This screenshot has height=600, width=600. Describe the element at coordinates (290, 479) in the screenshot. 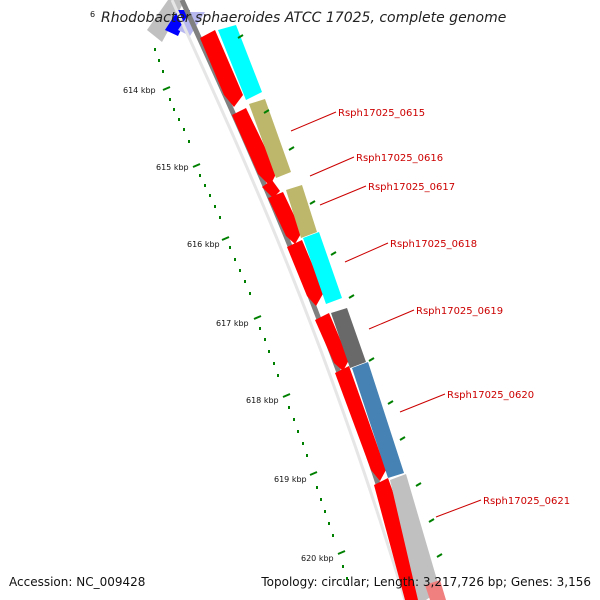

I see `tick-label-619: 619 kbp` at that location.